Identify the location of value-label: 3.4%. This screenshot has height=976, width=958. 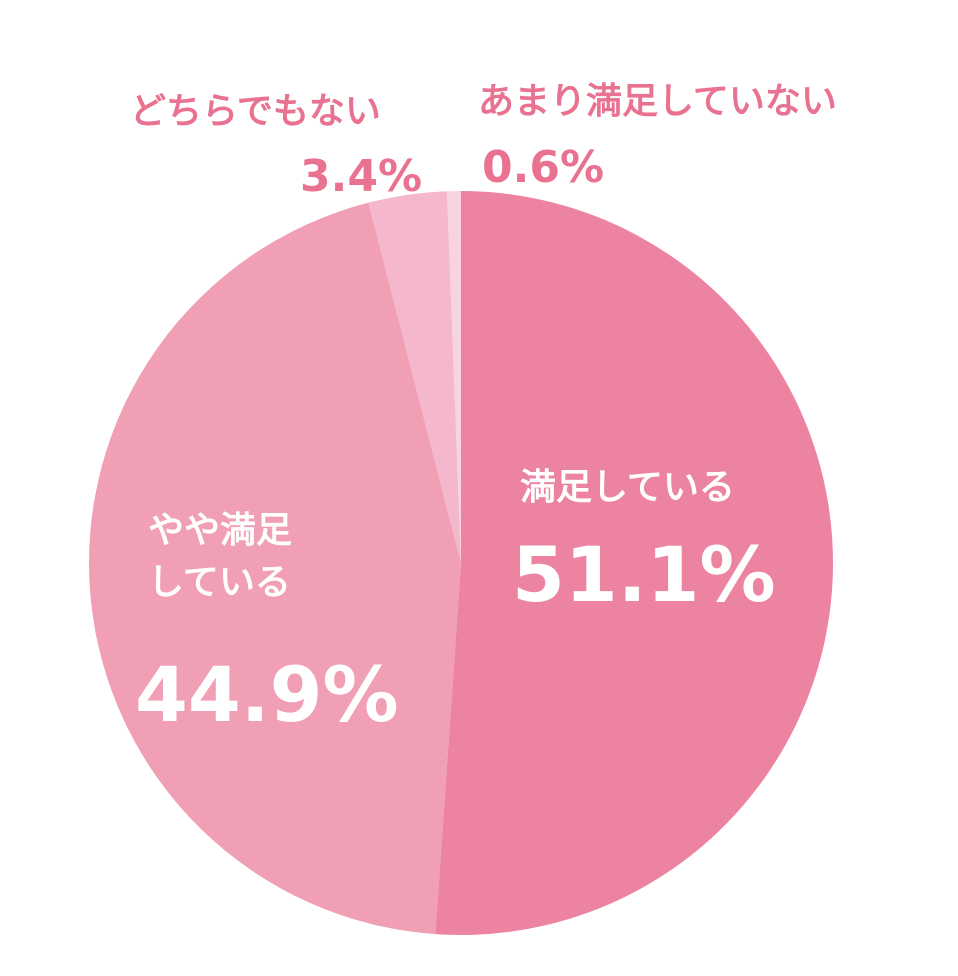
(361, 176).